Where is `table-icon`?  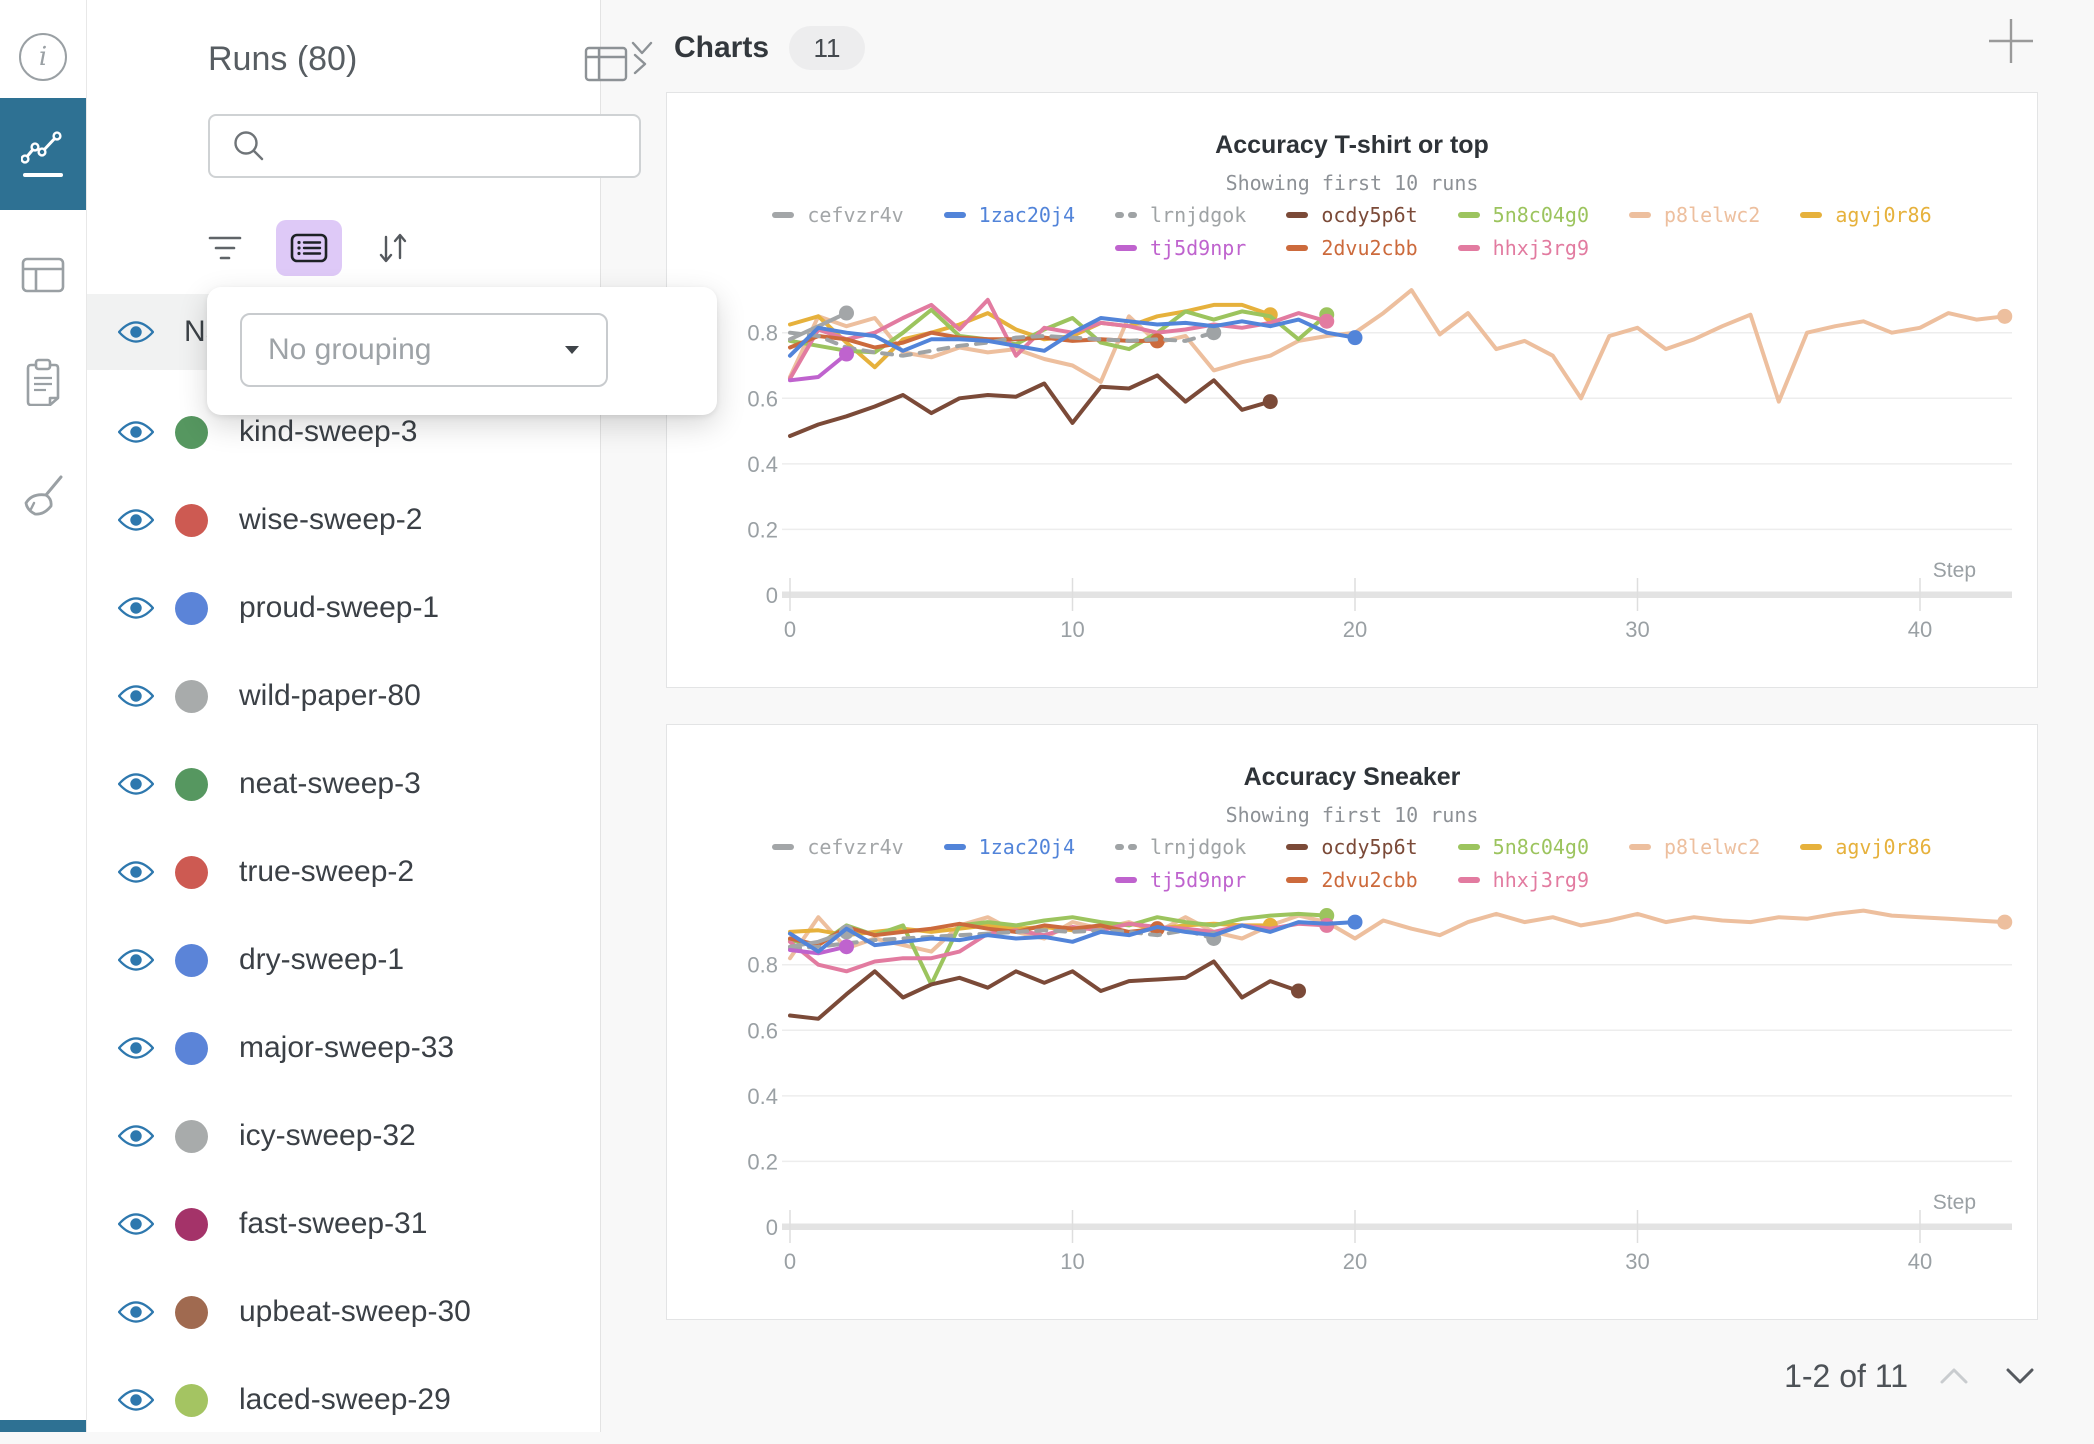
table-icon is located at coordinates (43, 275).